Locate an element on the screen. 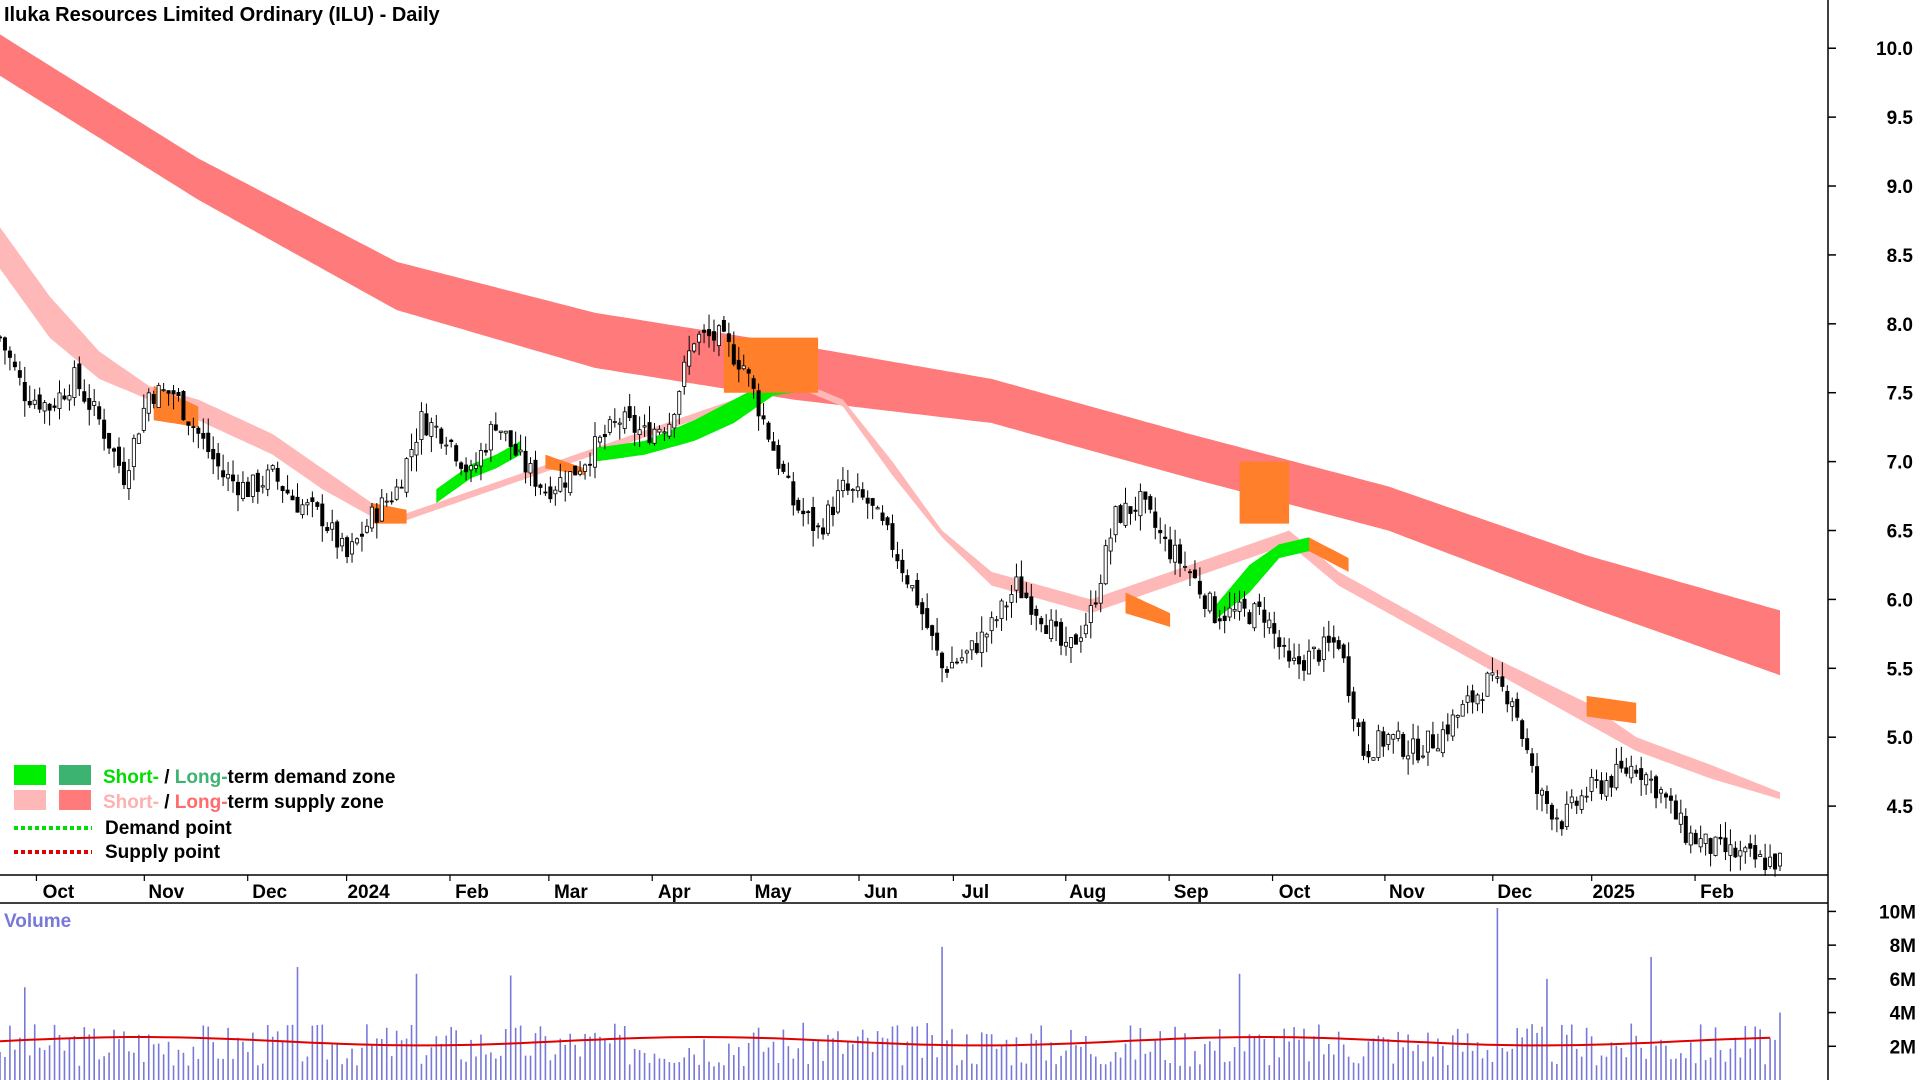  price-y-tick-label: 8.0 is located at coordinates (1900, 325).